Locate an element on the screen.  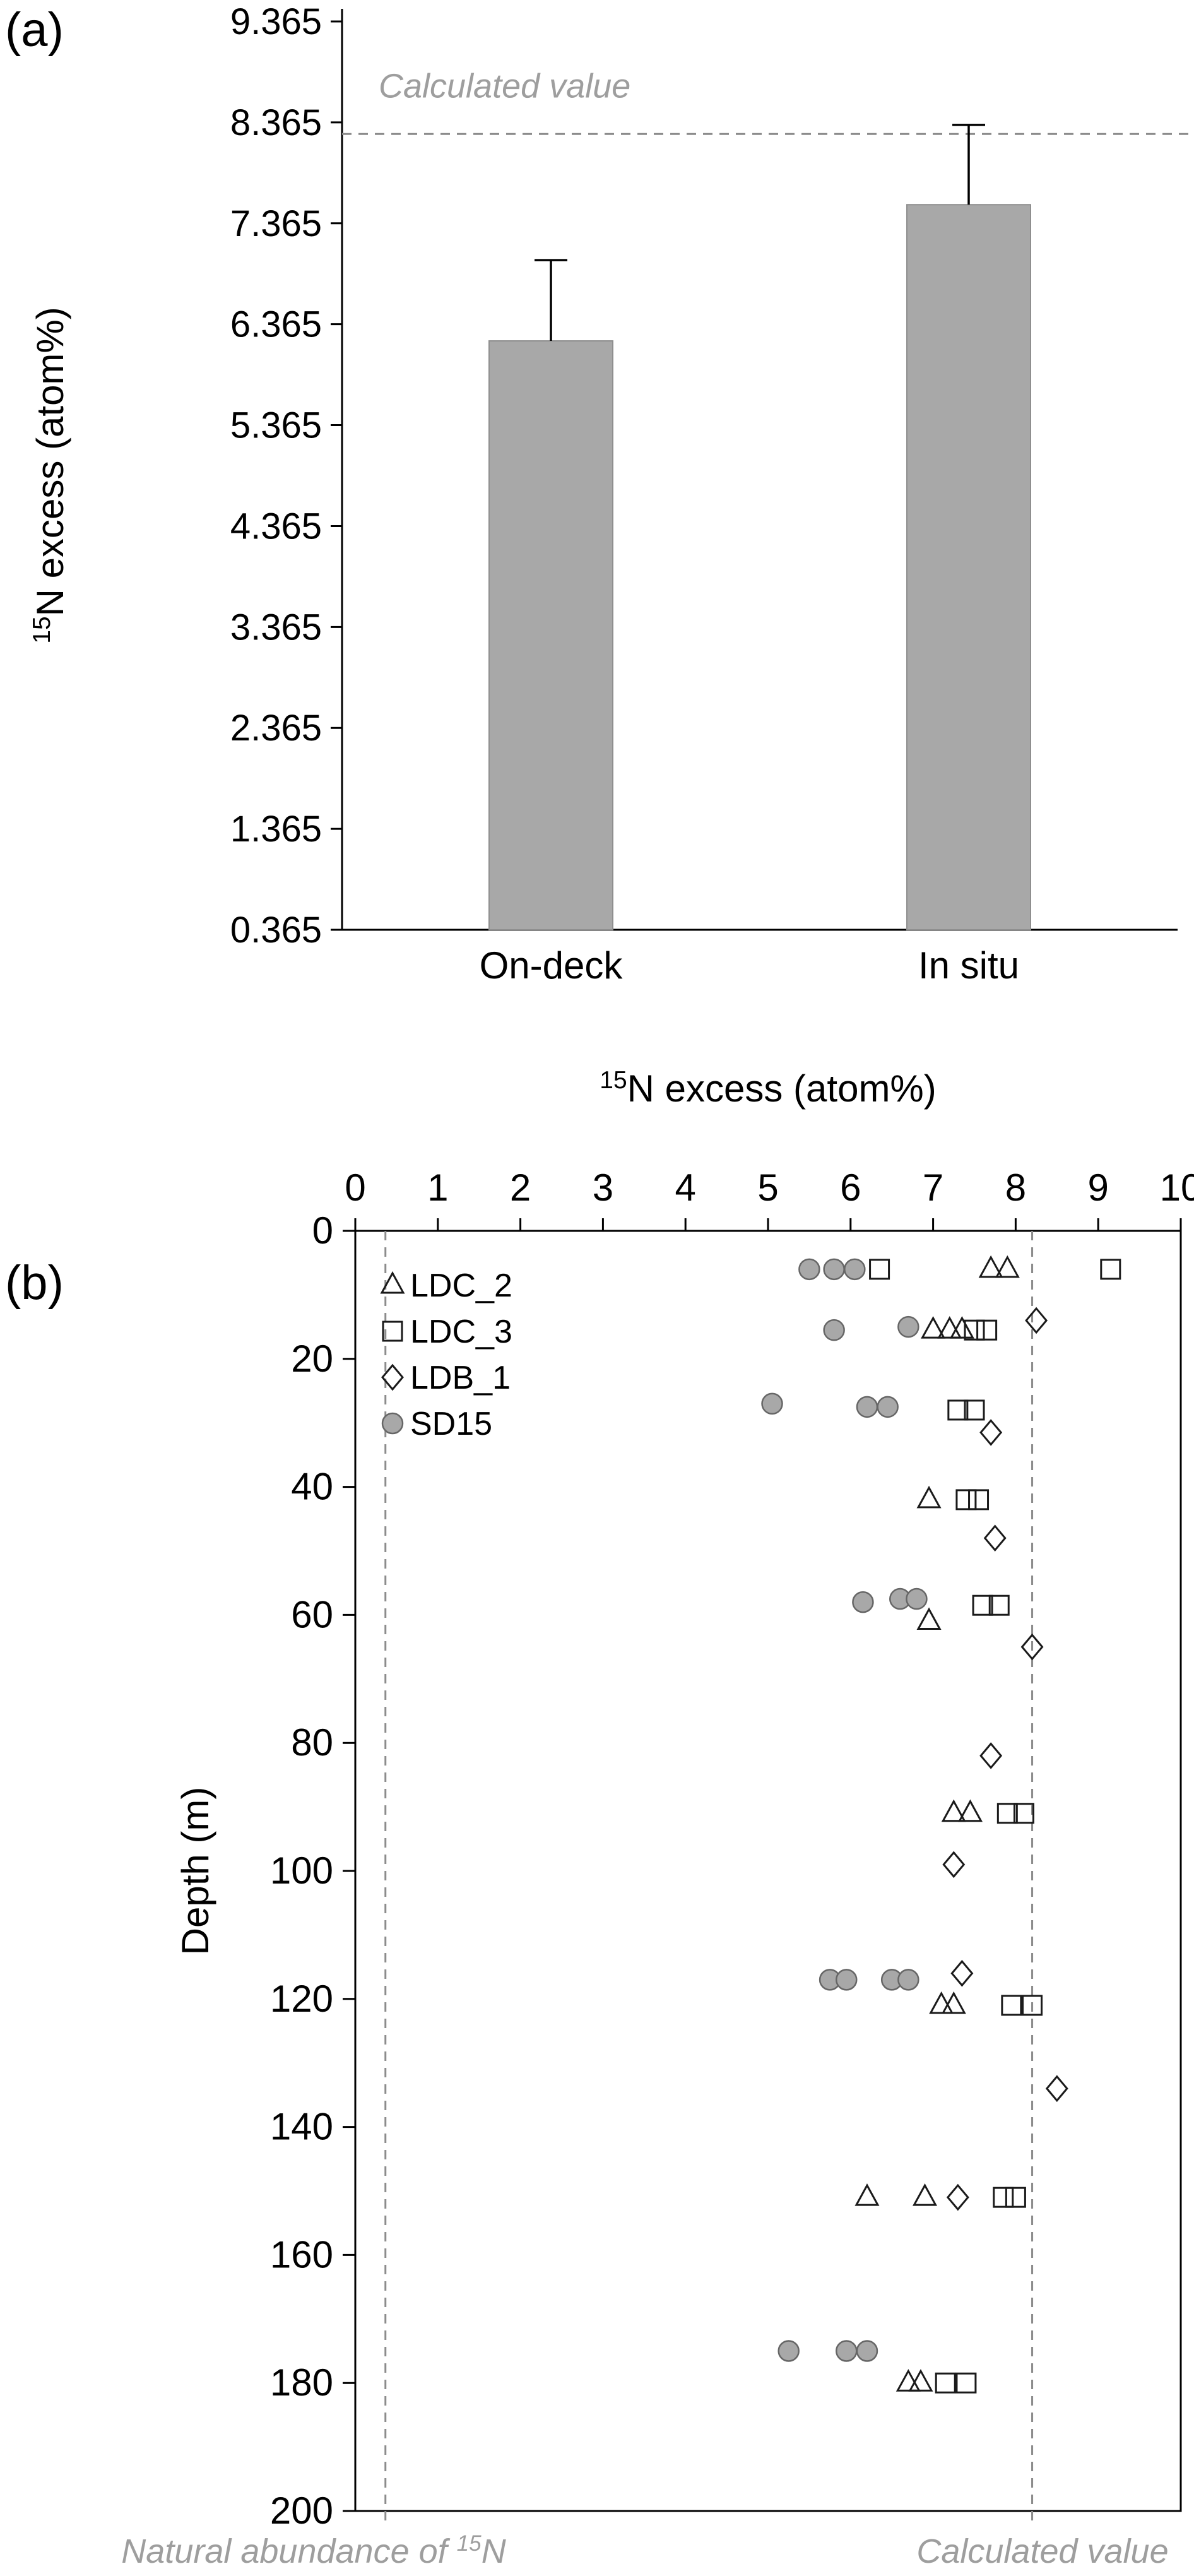
legend-item-LDC_3: LDC_3 is located at coordinates (447, 1332).